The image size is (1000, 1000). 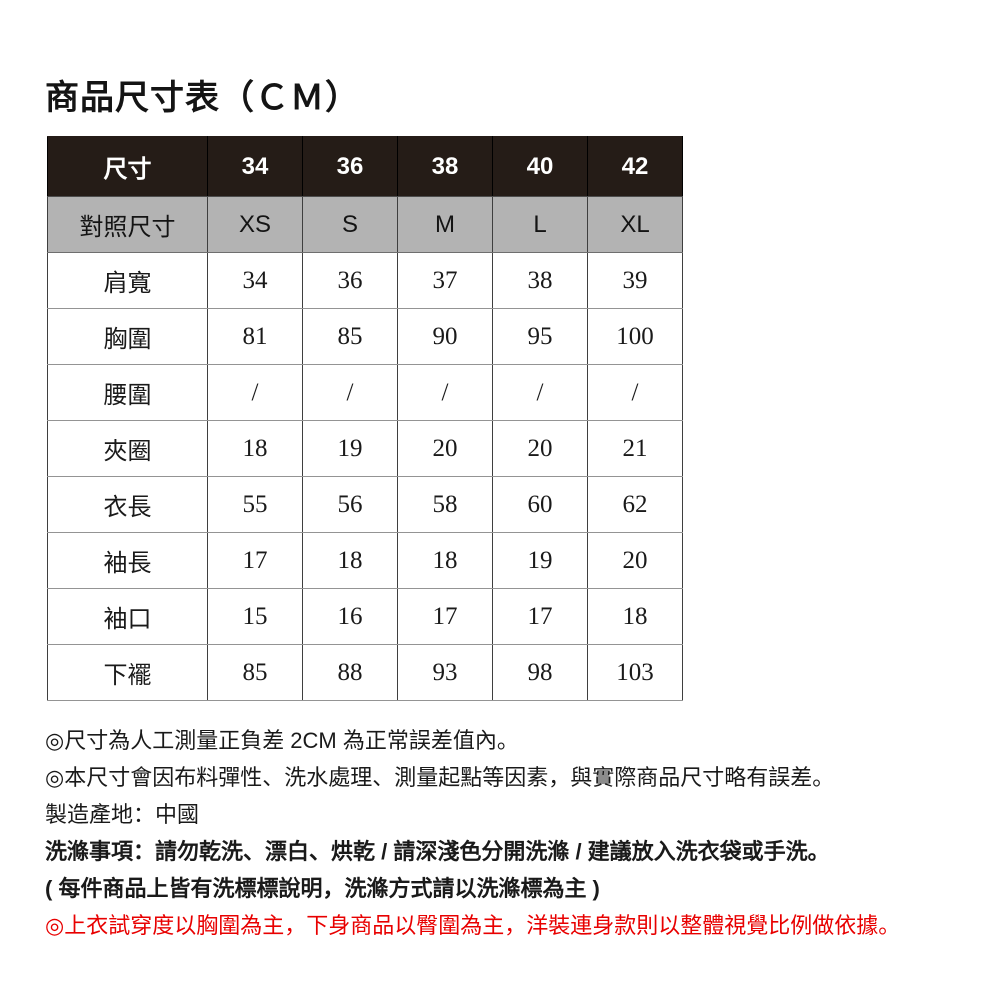 I want to click on size-row-label: 衣長, so click(x=127, y=504).